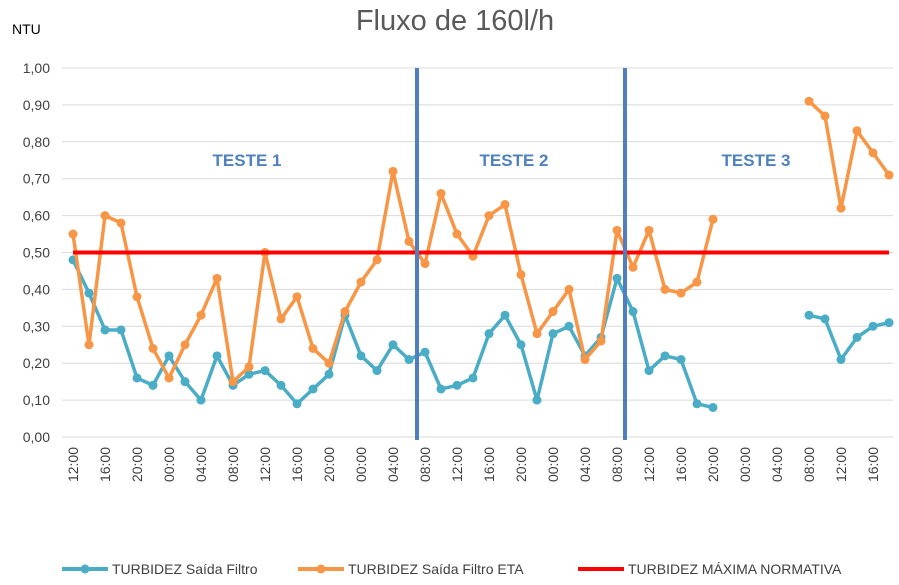 The width and height of the screenshot is (899, 585). What do you see at coordinates (36, 142) in the screenshot?
I see `y-tick-label: 0,80` at bounding box center [36, 142].